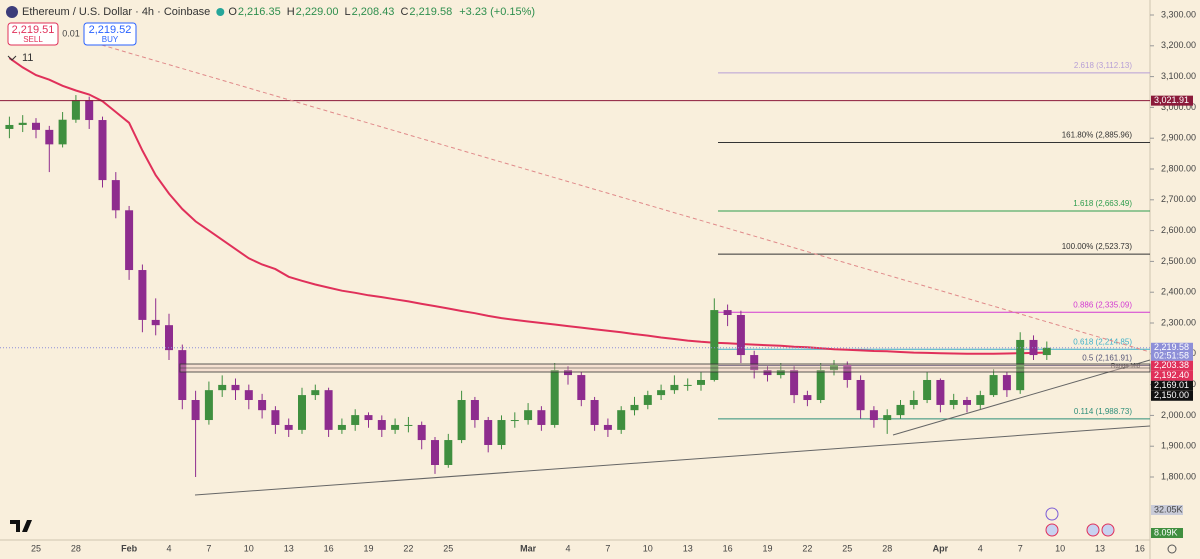 Image resolution: width=1200 pixels, height=559 pixels. I want to click on alert-icon, so click(1052, 514).